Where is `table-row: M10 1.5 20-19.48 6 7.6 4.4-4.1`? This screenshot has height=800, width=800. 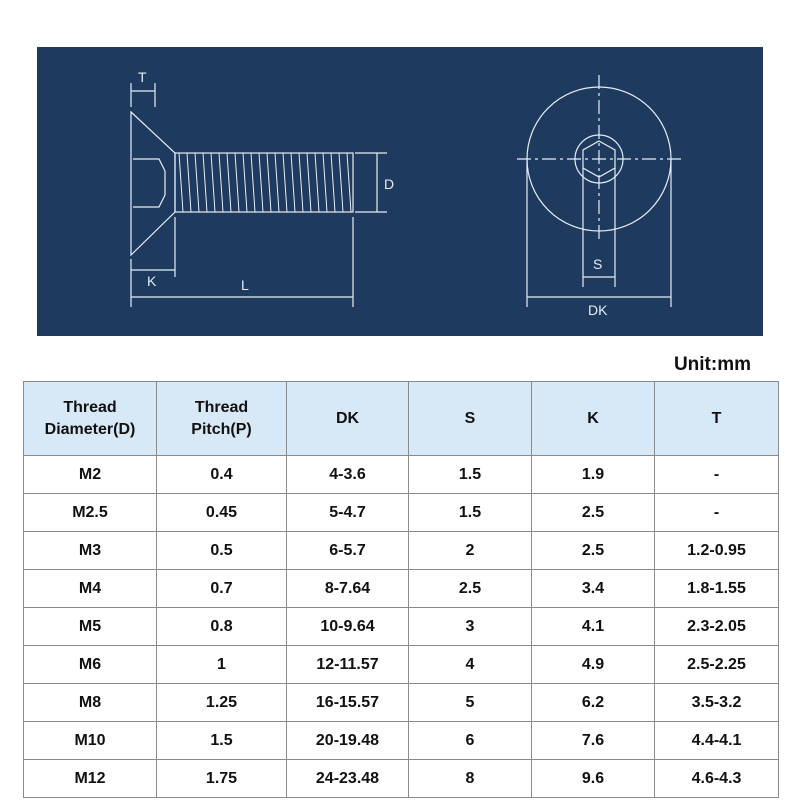 table-row: M10 1.5 20-19.48 6 7.6 4.4-4.1 is located at coordinates (401, 740).